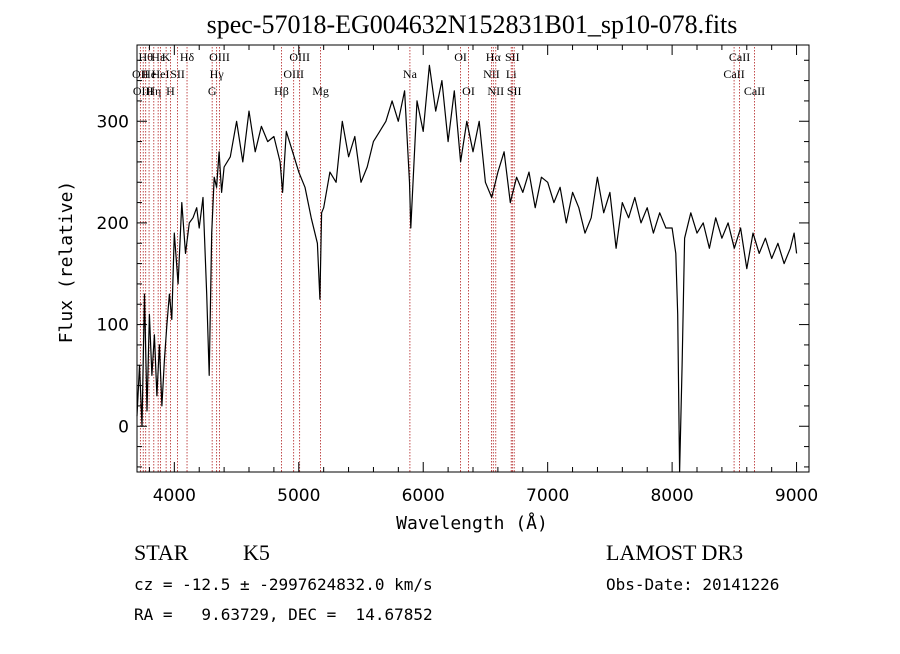 The image size is (900, 654). What do you see at coordinates (113, 122) in the screenshot?
I see `y-tick-label: 300` at bounding box center [113, 122].